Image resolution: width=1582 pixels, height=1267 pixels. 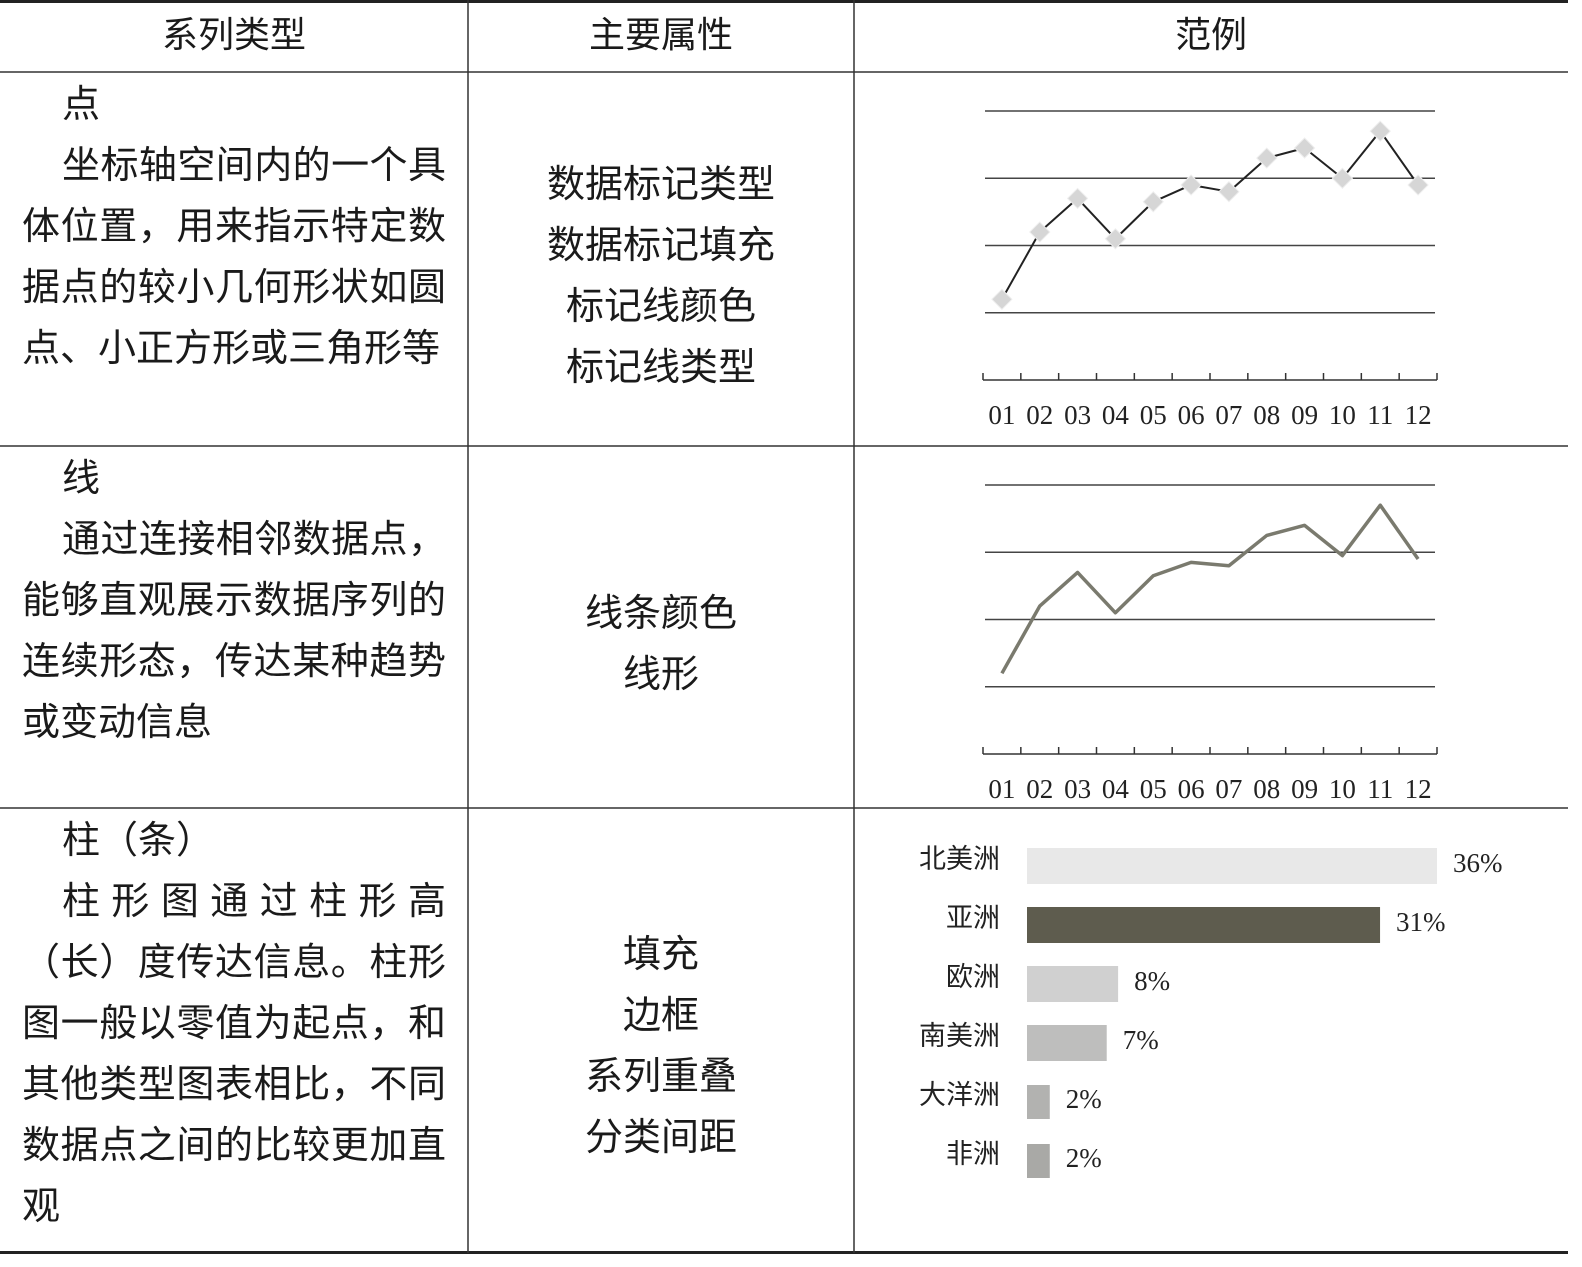 I want to click on property: 数据标记类型, so click(x=660, y=184).